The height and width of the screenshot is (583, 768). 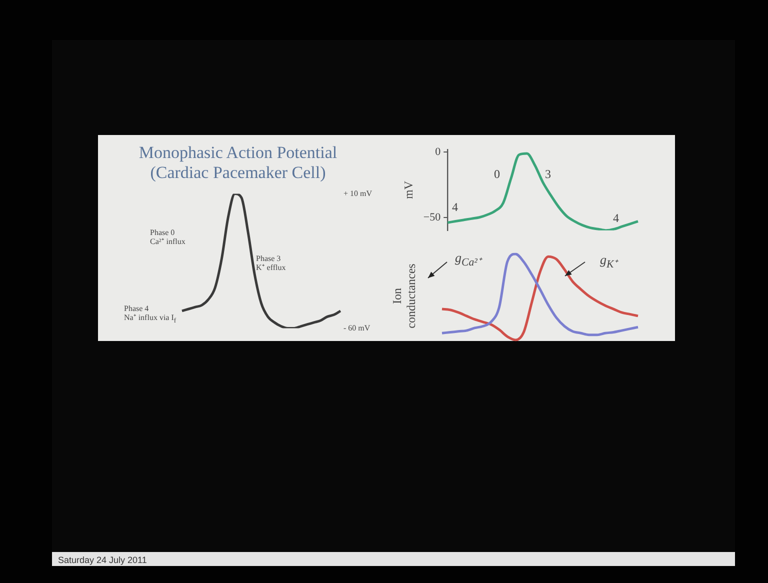 What do you see at coordinates (408, 189) in the screenshot?
I see `y-axis-title: mV` at bounding box center [408, 189].